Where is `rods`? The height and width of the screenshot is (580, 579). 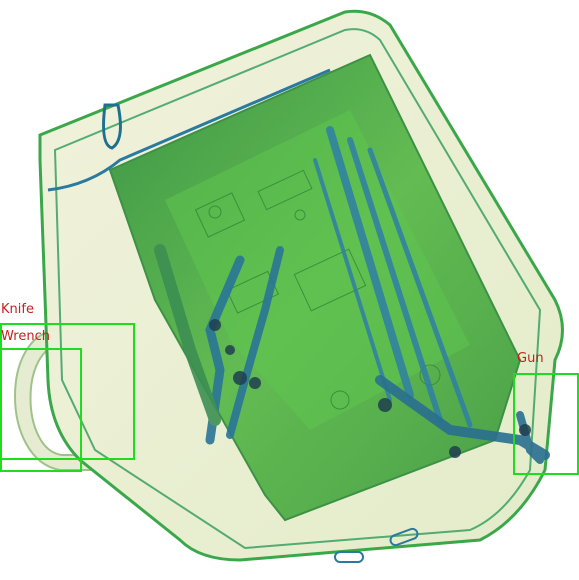 rods is located at coordinates (393, 277).